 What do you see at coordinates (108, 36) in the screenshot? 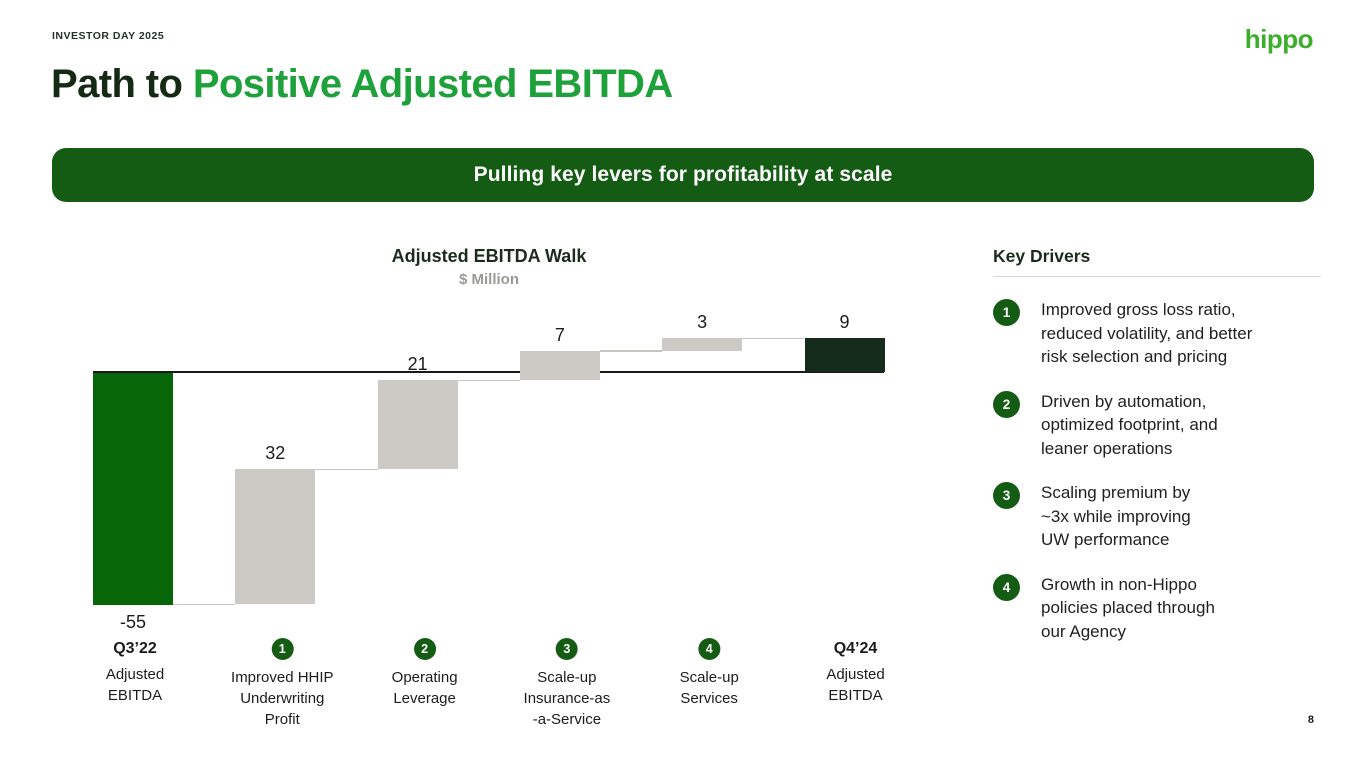
I see `eyebrow-label: INVESTOR DAY 2025` at bounding box center [108, 36].